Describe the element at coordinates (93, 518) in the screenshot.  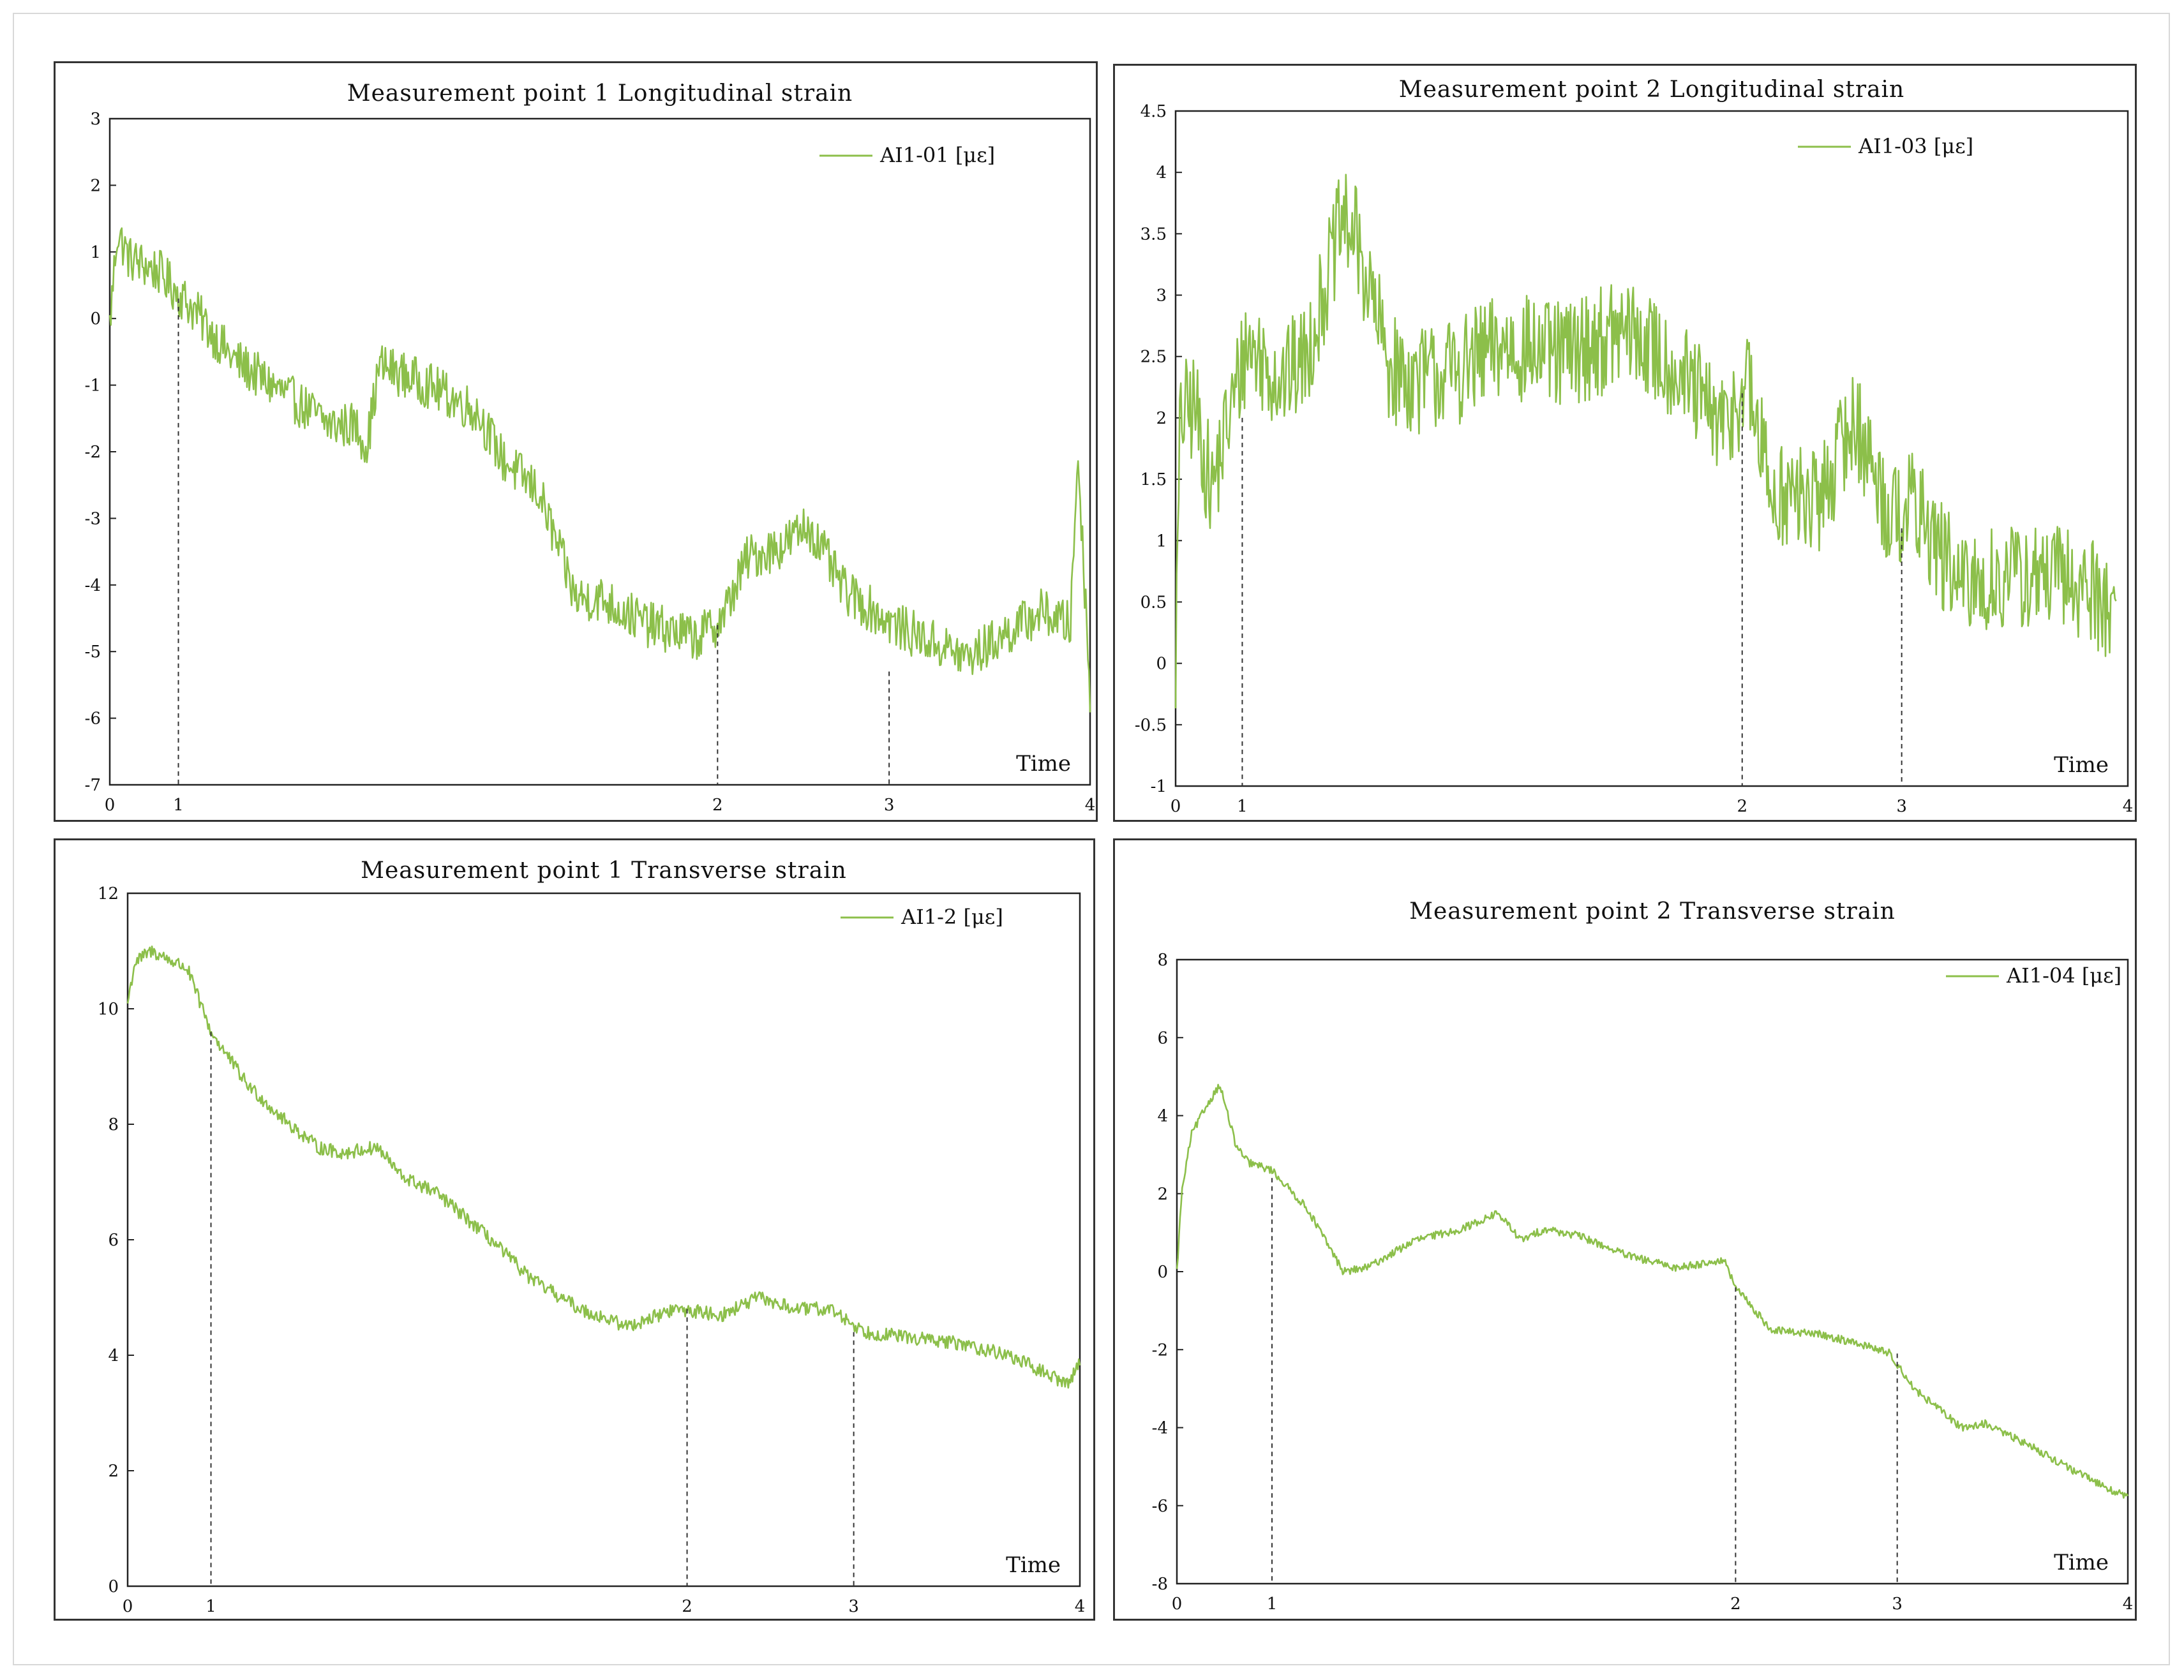
I see `y-tick-label: -3` at that location.